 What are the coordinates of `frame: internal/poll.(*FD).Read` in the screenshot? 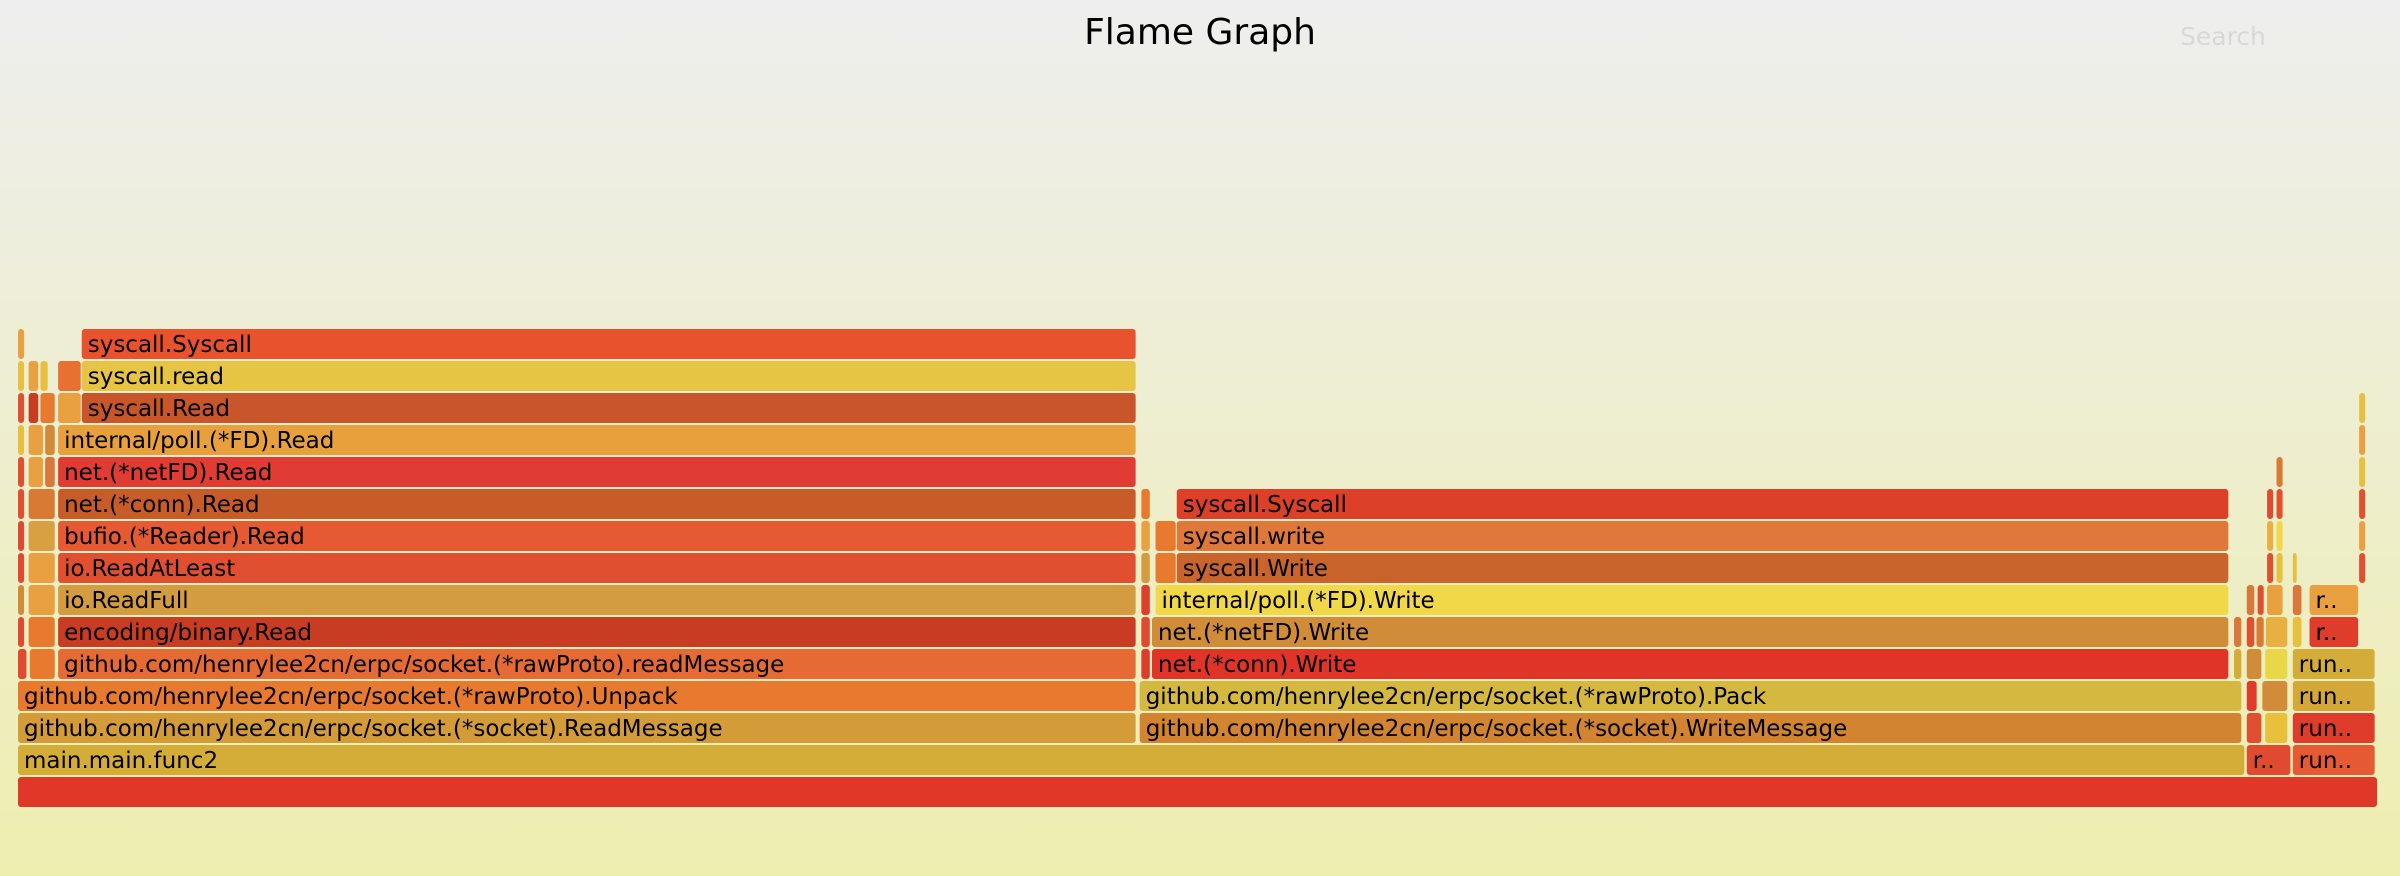 It's located at (597, 440).